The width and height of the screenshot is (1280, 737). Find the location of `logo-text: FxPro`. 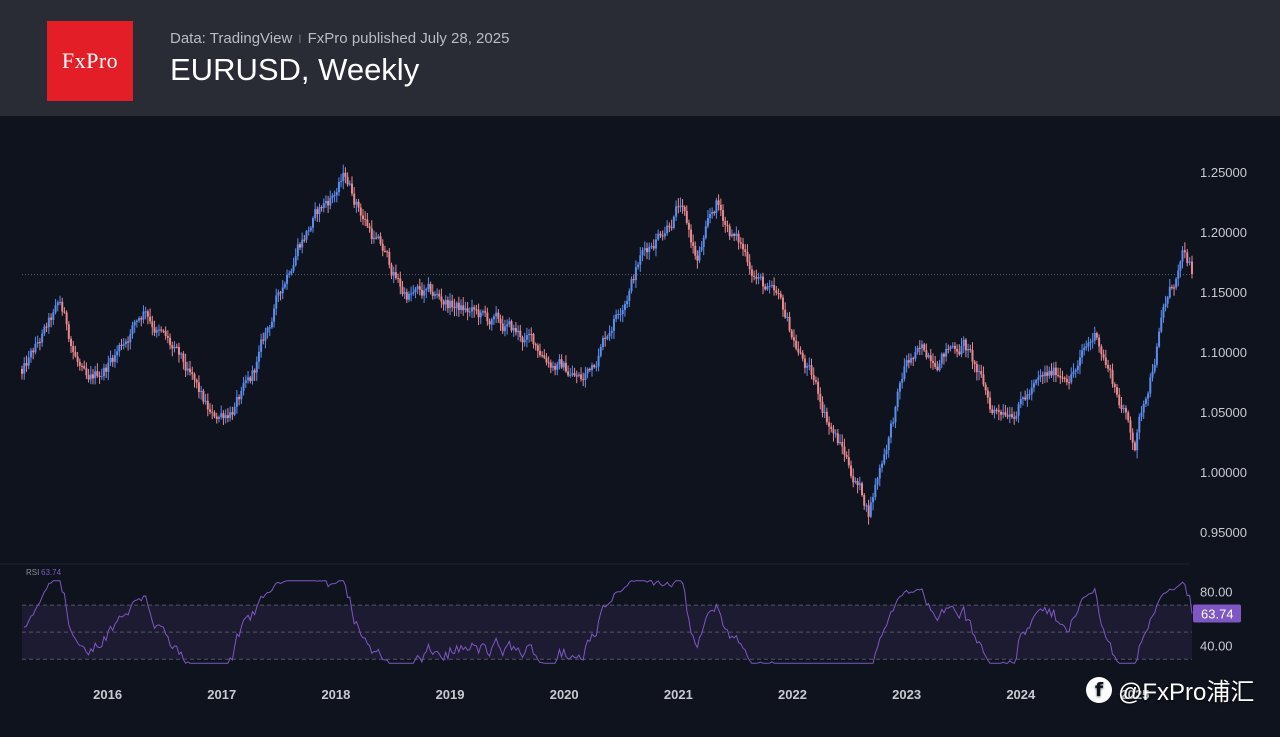

logo-text: FxPro is located at coordinates (90, 60).